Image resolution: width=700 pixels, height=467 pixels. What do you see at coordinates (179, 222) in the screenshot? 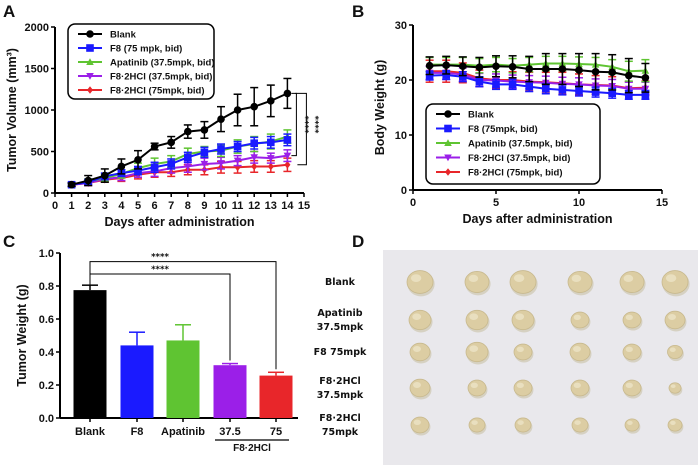
I see `x-axis-label: Days after administration` at bounding box center [179, 222].